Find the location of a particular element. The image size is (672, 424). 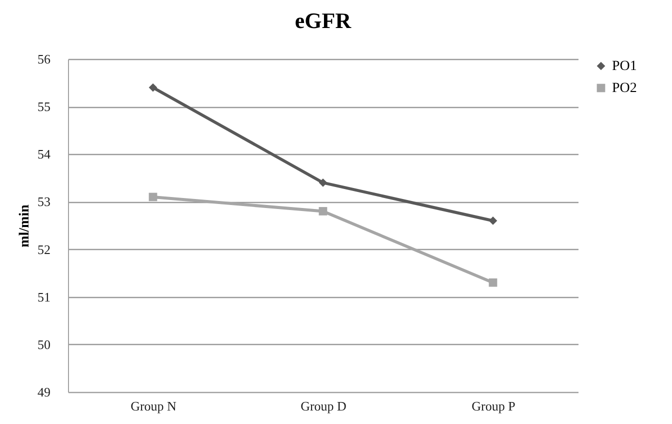

x-tick-label: Group D is located at coordinates (323, 406).